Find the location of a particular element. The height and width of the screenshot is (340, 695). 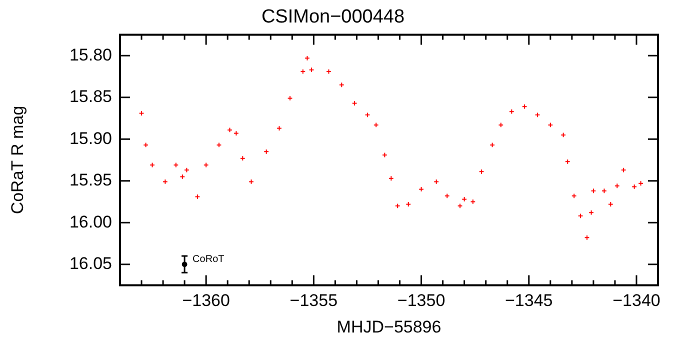

x-tick-label: −1340 is located at coordinates (636, 300).